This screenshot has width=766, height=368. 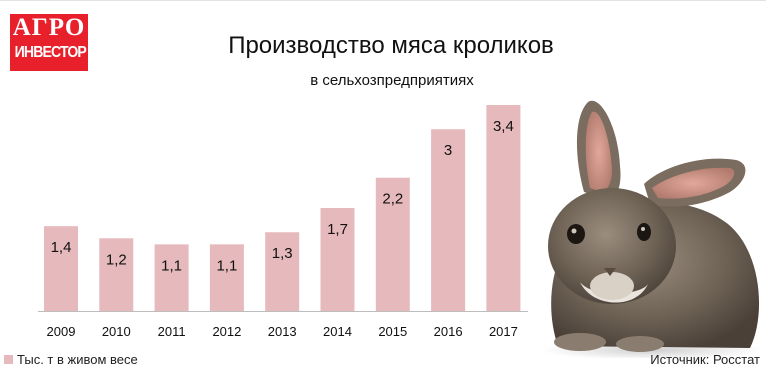 What do you see at coordinates (448, 331) in the screenshot?
I see `x-tick-label-2016: 2016` at bounding box center [448, 331].